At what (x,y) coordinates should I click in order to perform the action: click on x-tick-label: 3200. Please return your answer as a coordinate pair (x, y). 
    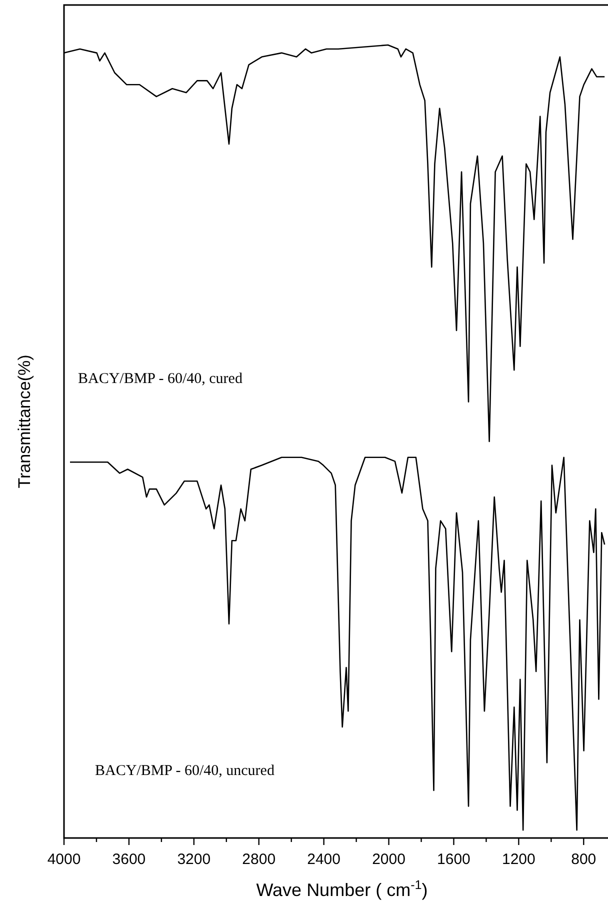
    Looking at the image, I should click on (194, 859).